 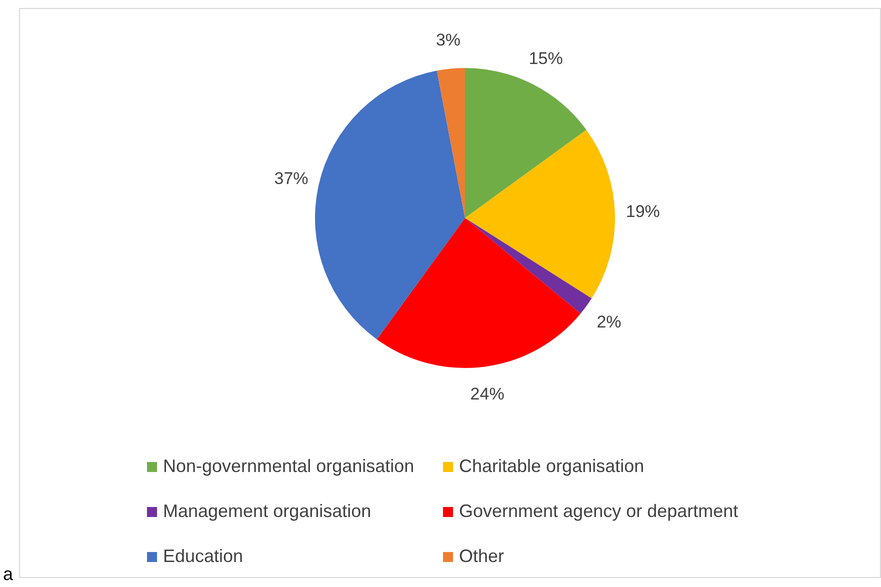 I want to click on legend-label: Education, so click(x=203, y=556).